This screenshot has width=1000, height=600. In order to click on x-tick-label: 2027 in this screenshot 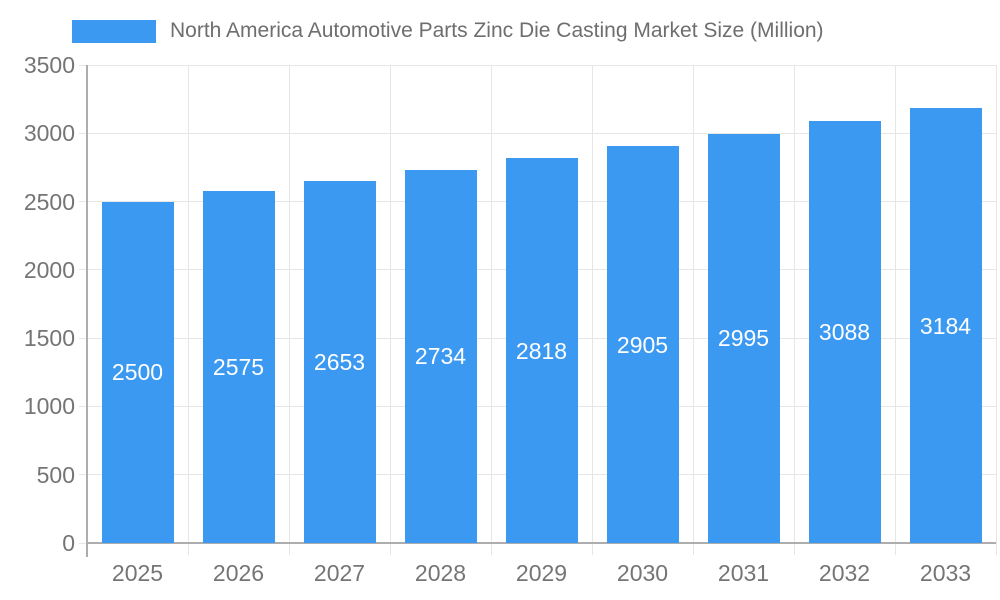, I will do `click(339, 573)`.